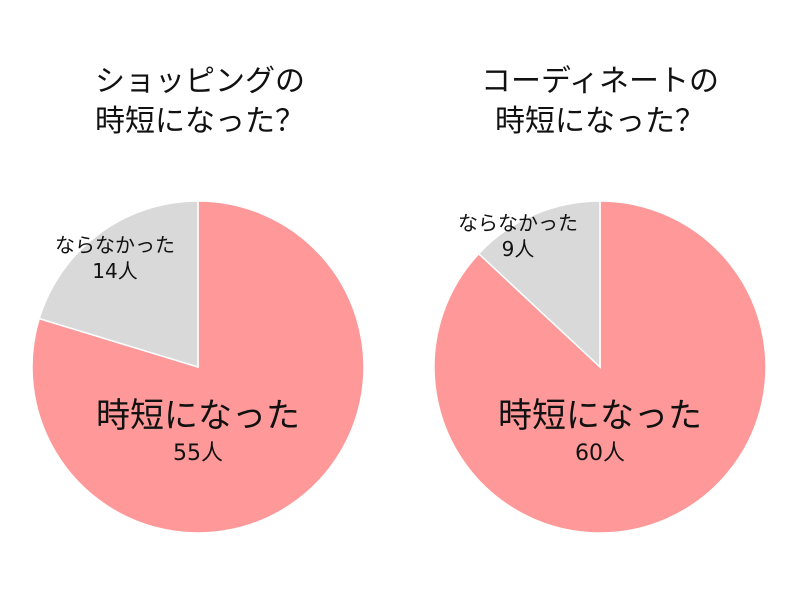 This screenshot has height=600, width=800. Describe the element at coordinates (600, 102) in the screenshot. I see `chart-title-coordinate: コーディネートの 時短になった？` at that location.